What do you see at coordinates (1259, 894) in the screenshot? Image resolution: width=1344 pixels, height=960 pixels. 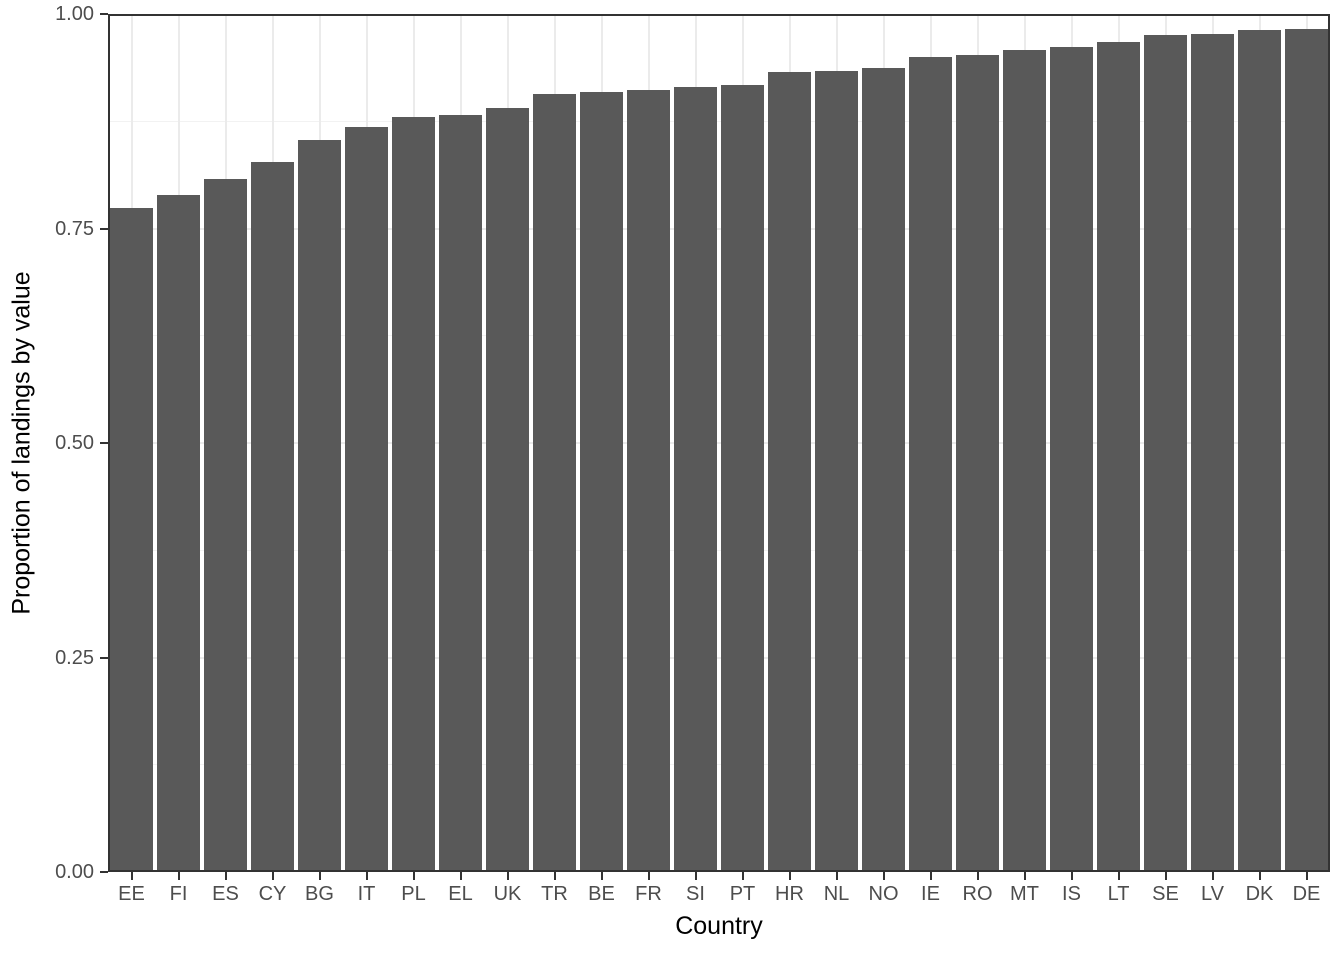 I see `x-tick-label: DK` at bounding box center [1259, 894].